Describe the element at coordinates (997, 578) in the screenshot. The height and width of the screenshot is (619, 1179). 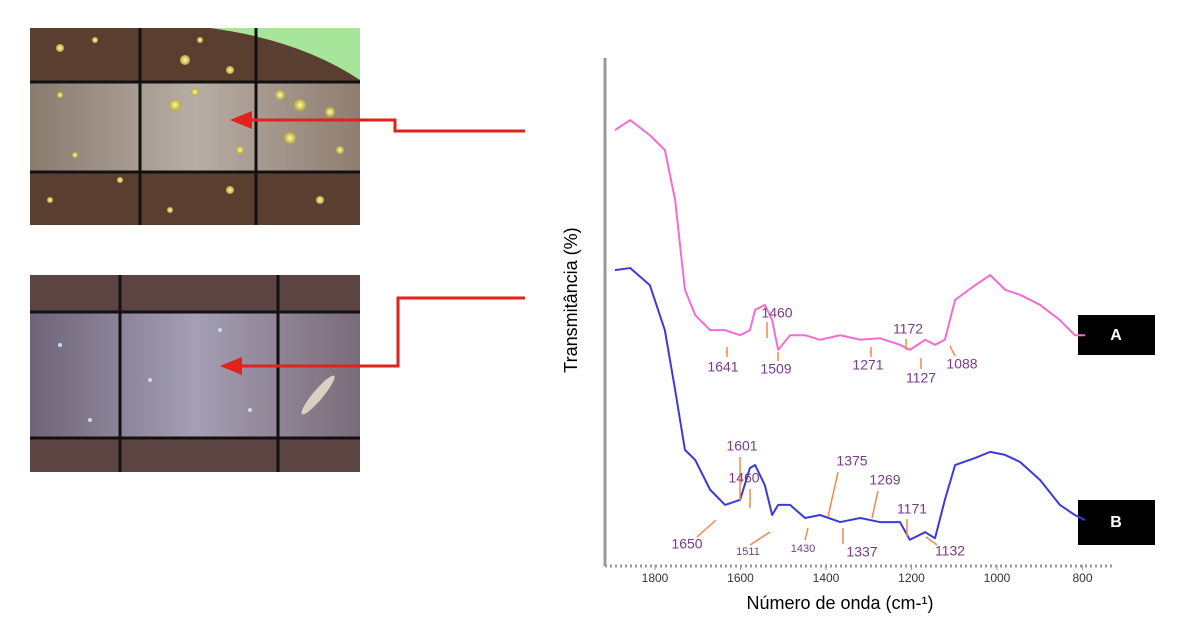
I see `x-tick-label: 1000` at that location.